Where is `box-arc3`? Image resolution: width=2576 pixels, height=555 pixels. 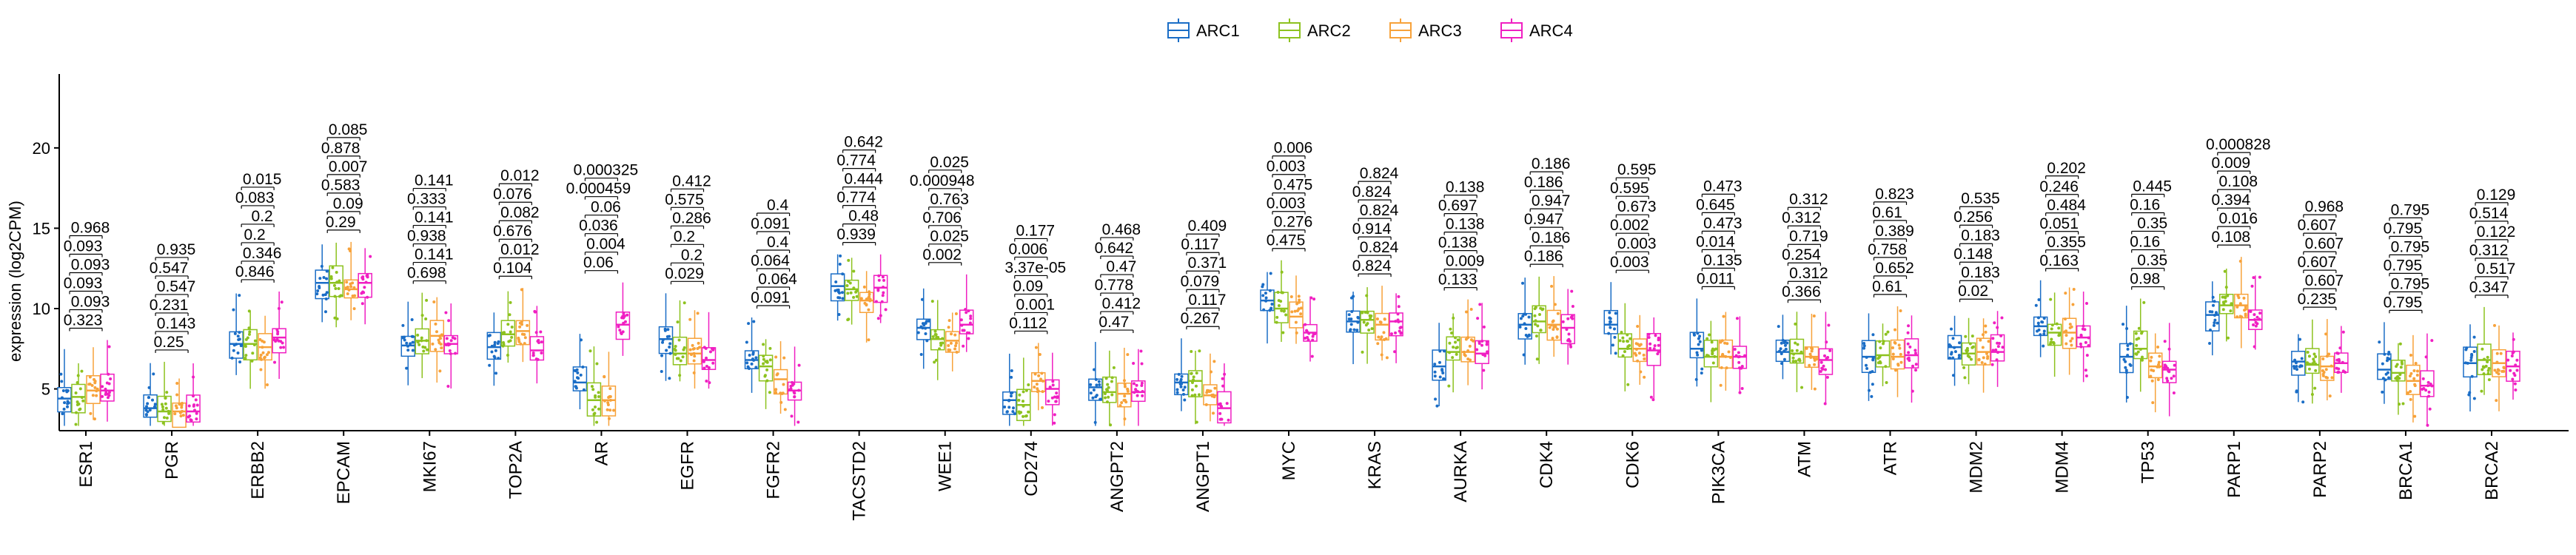 box-arc3 is located at coordinates (93, 384).